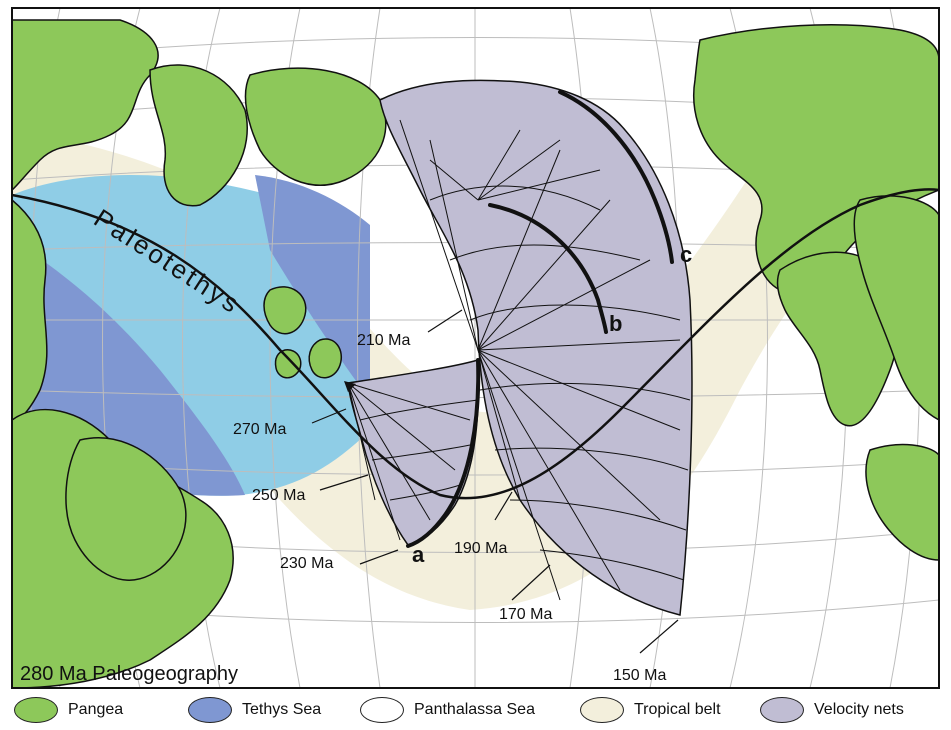 This screenshot has height=730, width=951. Describe the element at coordinates (383, 340) in the screenshot. I see `age-label-210: 210 Ma` at that location.